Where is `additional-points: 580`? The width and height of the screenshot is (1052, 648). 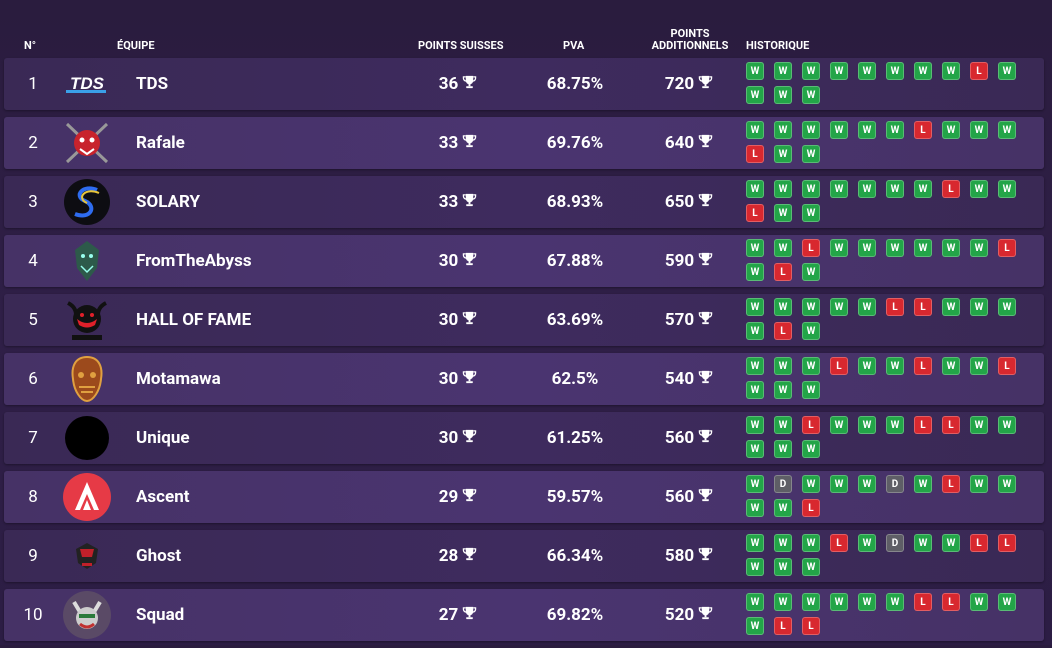 additional-points: 580 is located at coordinates (689, 556).